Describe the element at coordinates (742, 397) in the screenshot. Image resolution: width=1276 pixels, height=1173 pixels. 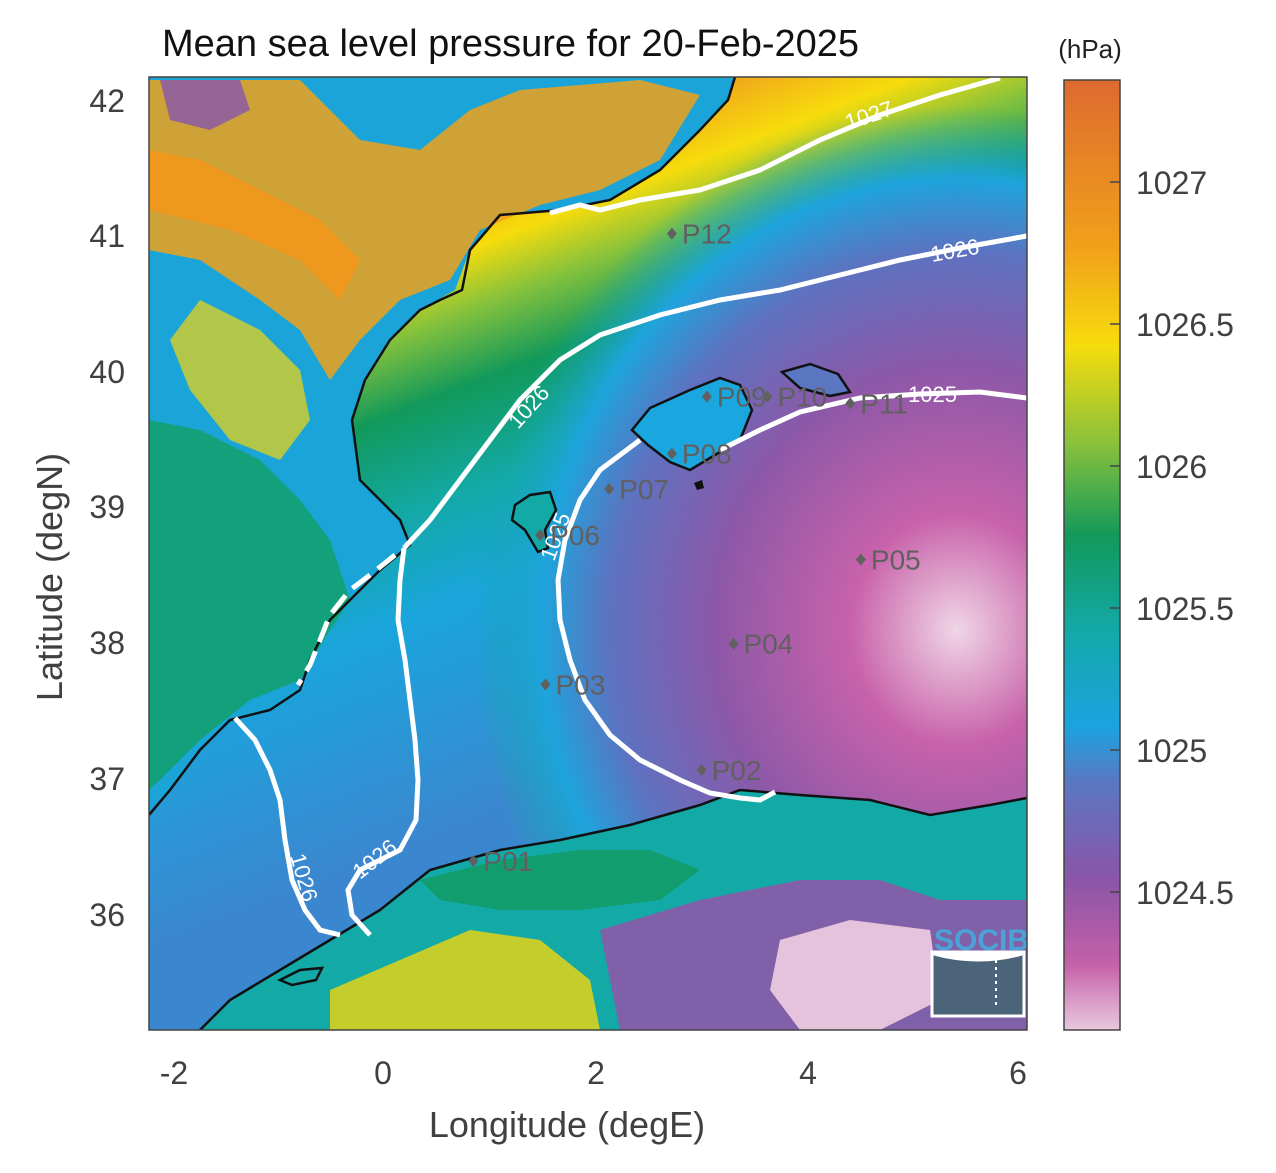
I see `station-label: P09` at that location.